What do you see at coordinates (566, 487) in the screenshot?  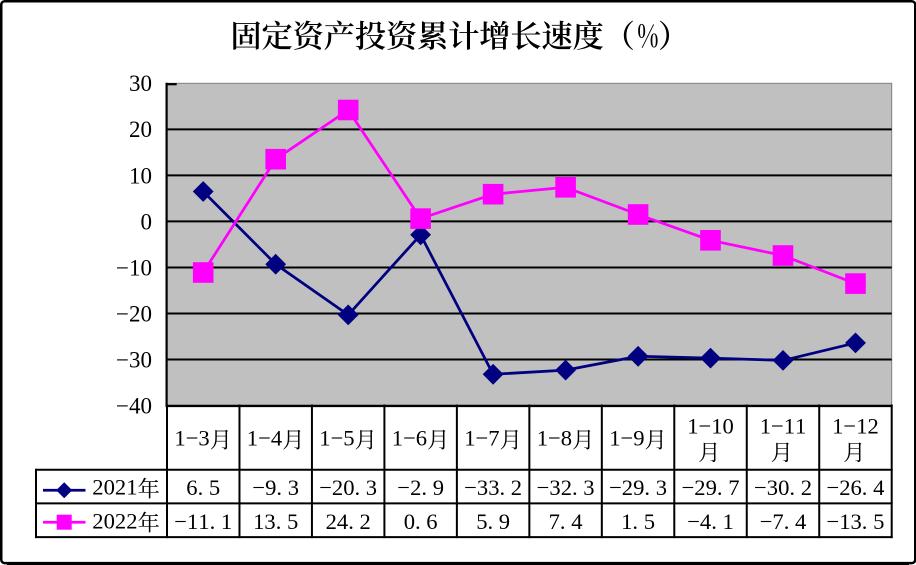 I see `svg-text: −32.3` at bounding box center [566, 487].